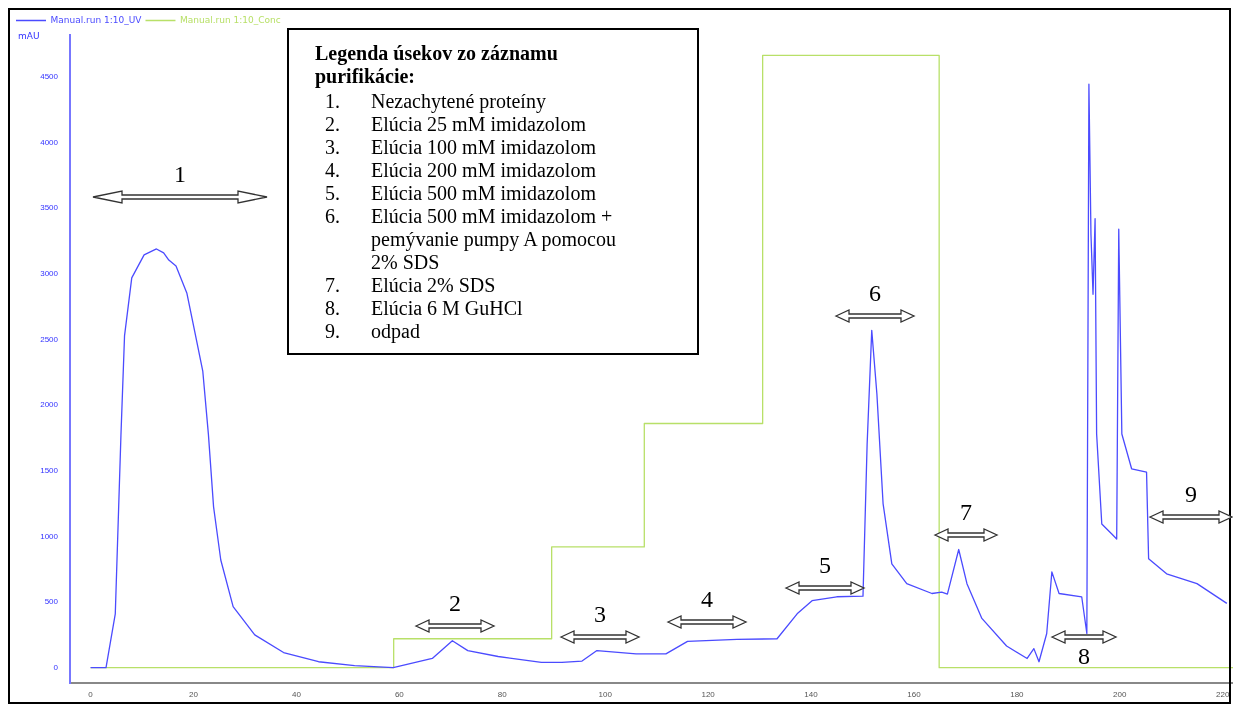 Image resolution: width=1233 pixels, height=706 pixels. Describe the element at coordinates (49, 142) in the screenshot. I see `y-tick-label: 4000` at that location.